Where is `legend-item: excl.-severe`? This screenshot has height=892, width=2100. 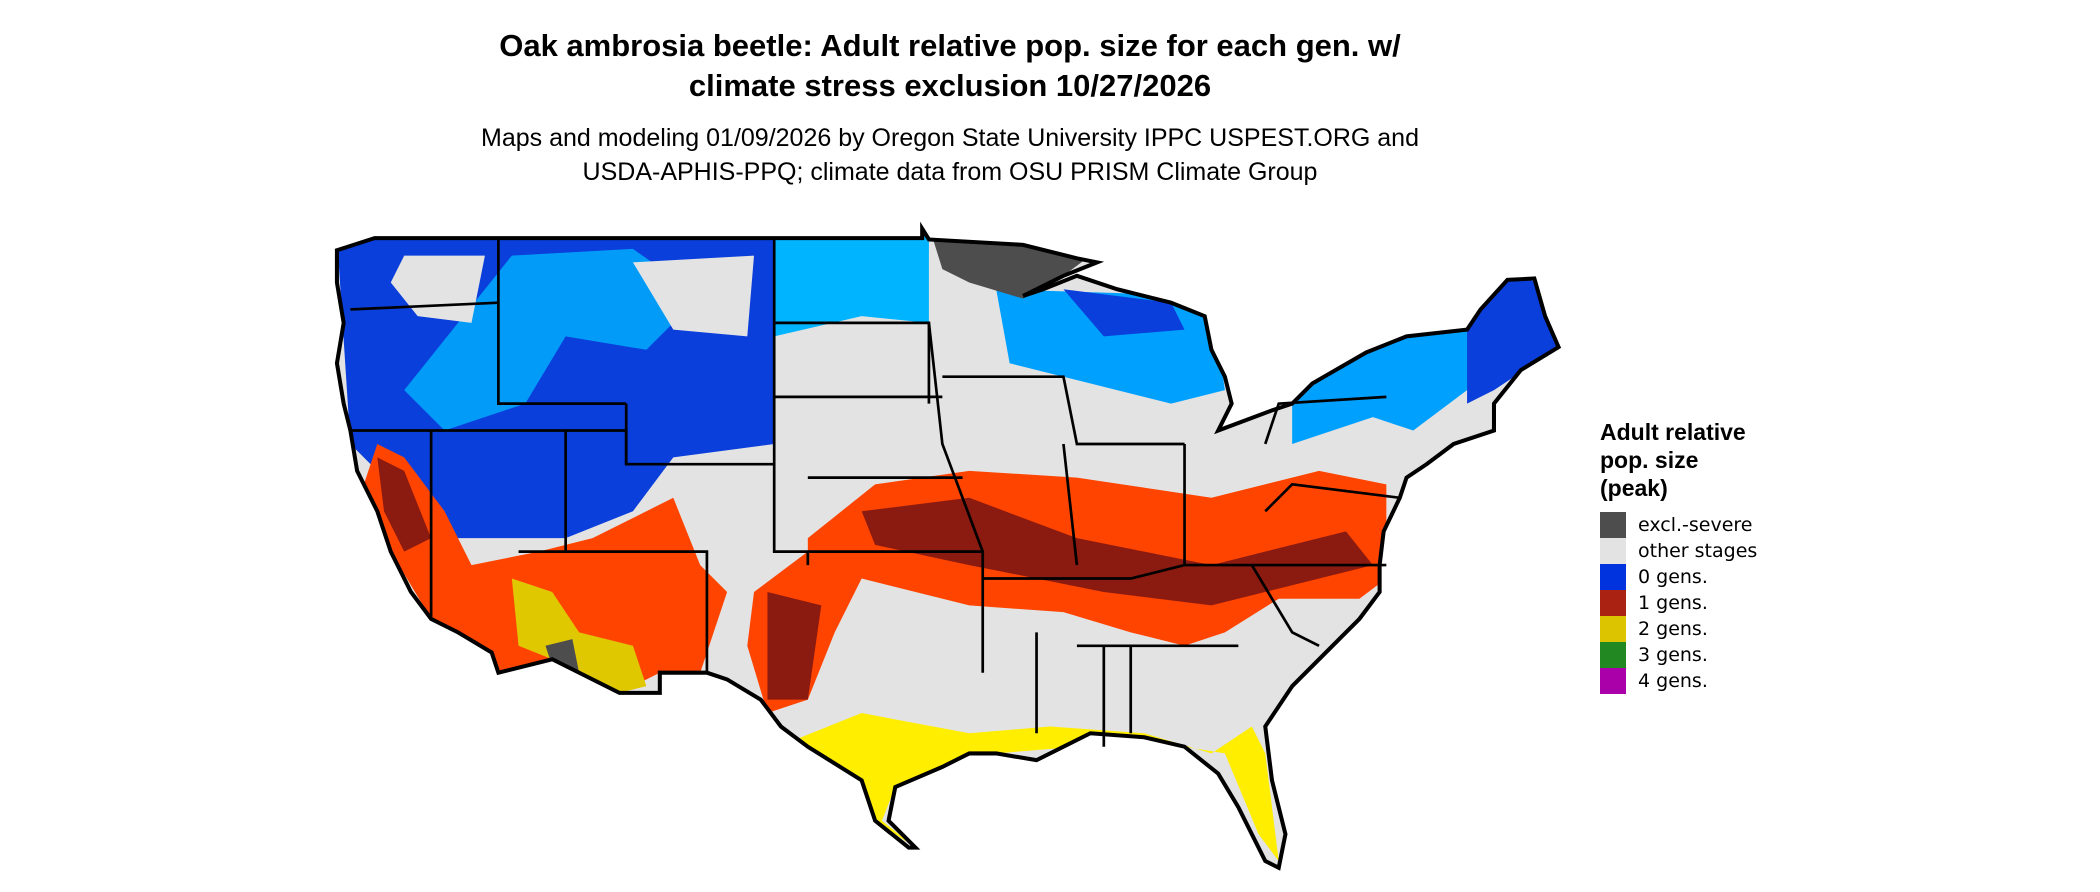 legend-item: excl.-severe is located at coordinates (1700, 525).